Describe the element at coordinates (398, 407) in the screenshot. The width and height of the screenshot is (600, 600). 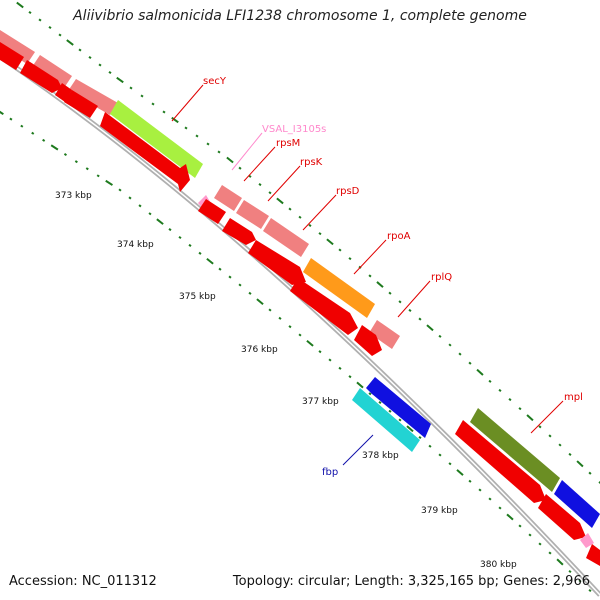
I see `fbp-cds-feature` at that location.